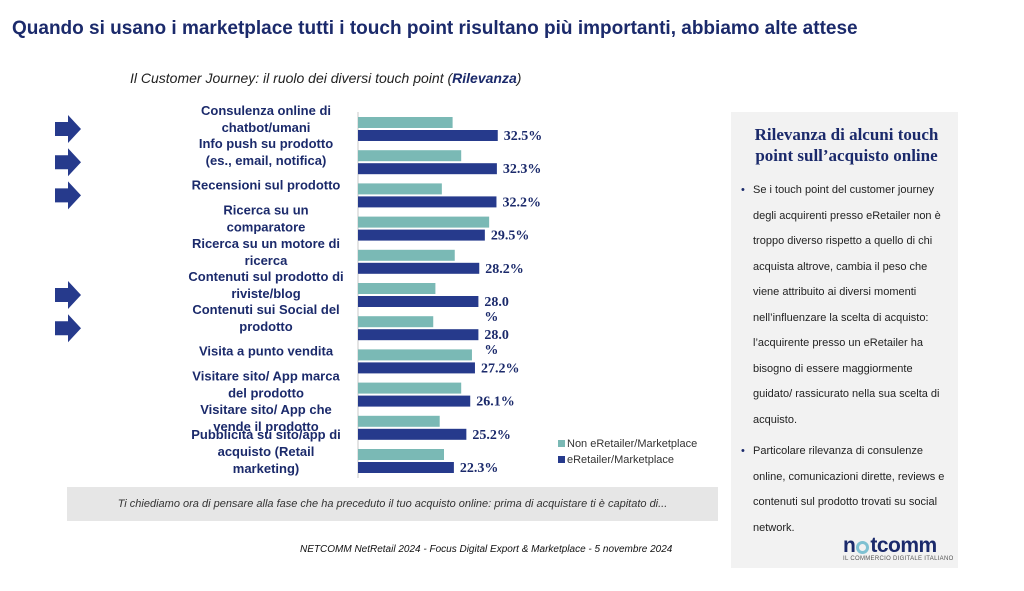  I want to click on category-label: Visitare sito/ App marca, so click(266, 376).